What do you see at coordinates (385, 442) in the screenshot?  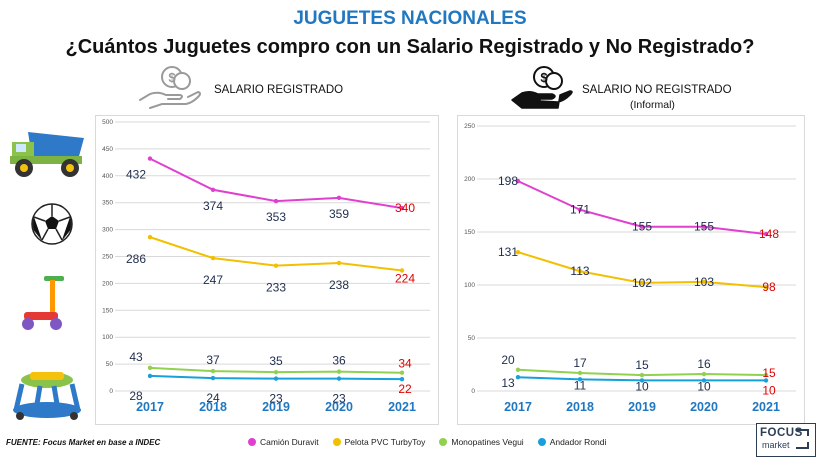 I see `legend-label: Pelota PVC TurbyToy` at bounding box center [385, 442].